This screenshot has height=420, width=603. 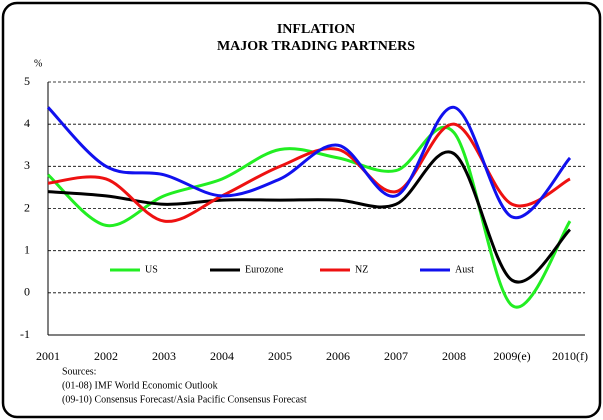 I want to click on chart-title: INFLATION, so click(x=316, y=29).